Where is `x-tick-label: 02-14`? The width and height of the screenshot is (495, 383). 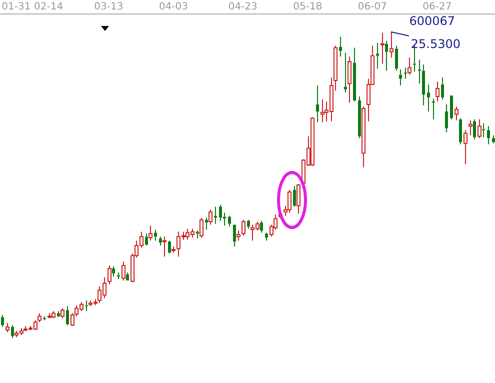 x-tick-label: 02-14 is located at coordinates (49, 7).